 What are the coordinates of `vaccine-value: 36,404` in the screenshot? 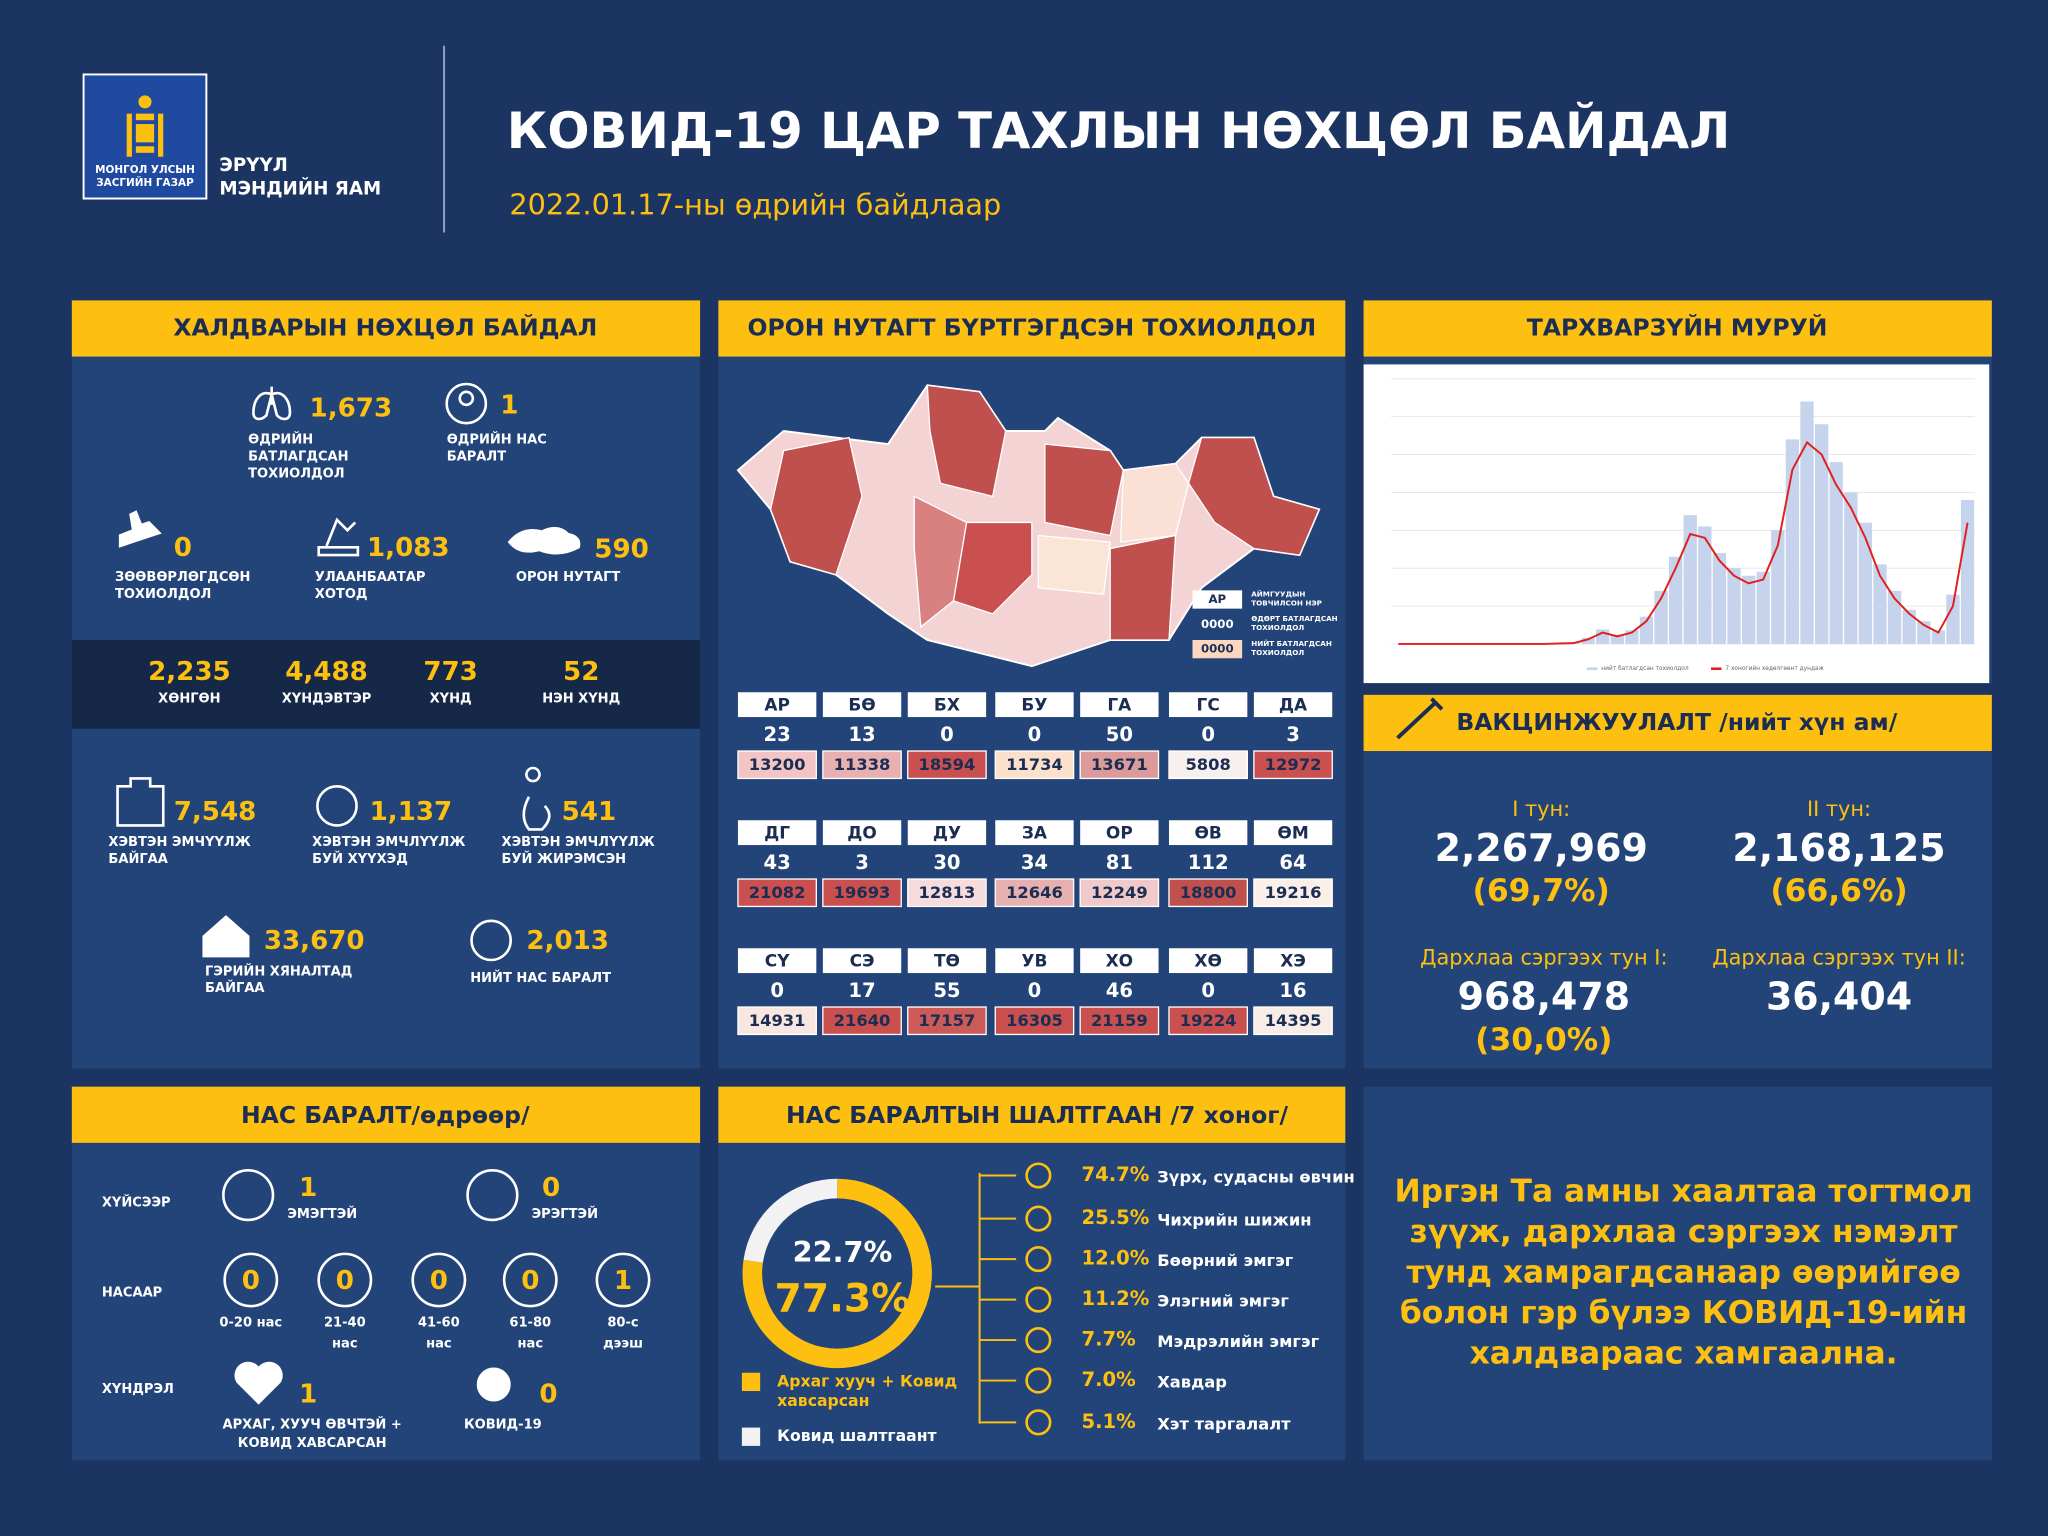 It's located at (1839, 997).